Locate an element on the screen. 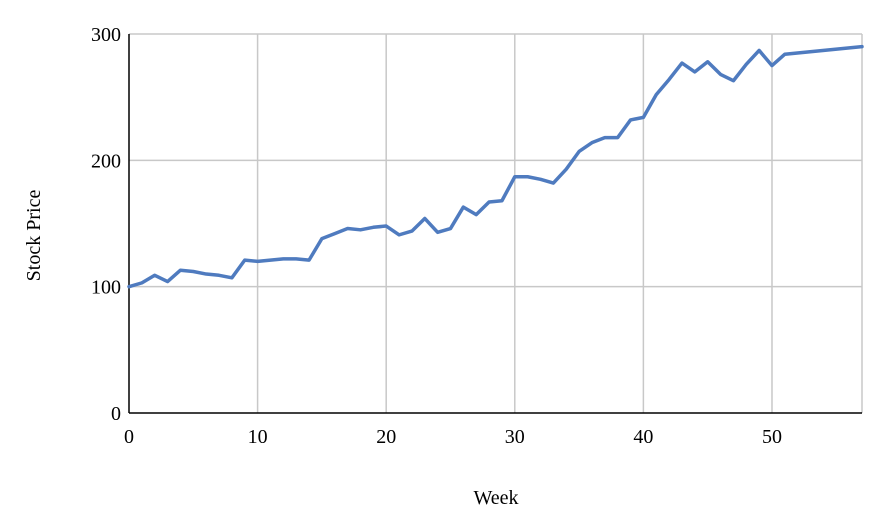 This screenshot has height=528, width=876. x-tick-label-10: 10 is located at coordinates (258, 437).